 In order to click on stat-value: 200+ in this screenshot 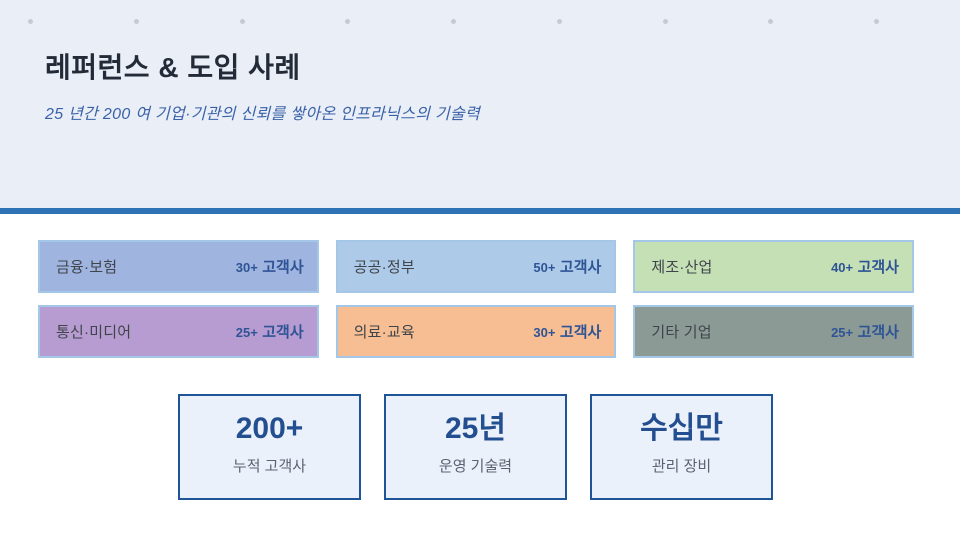, I will do `click(269, 428)`.